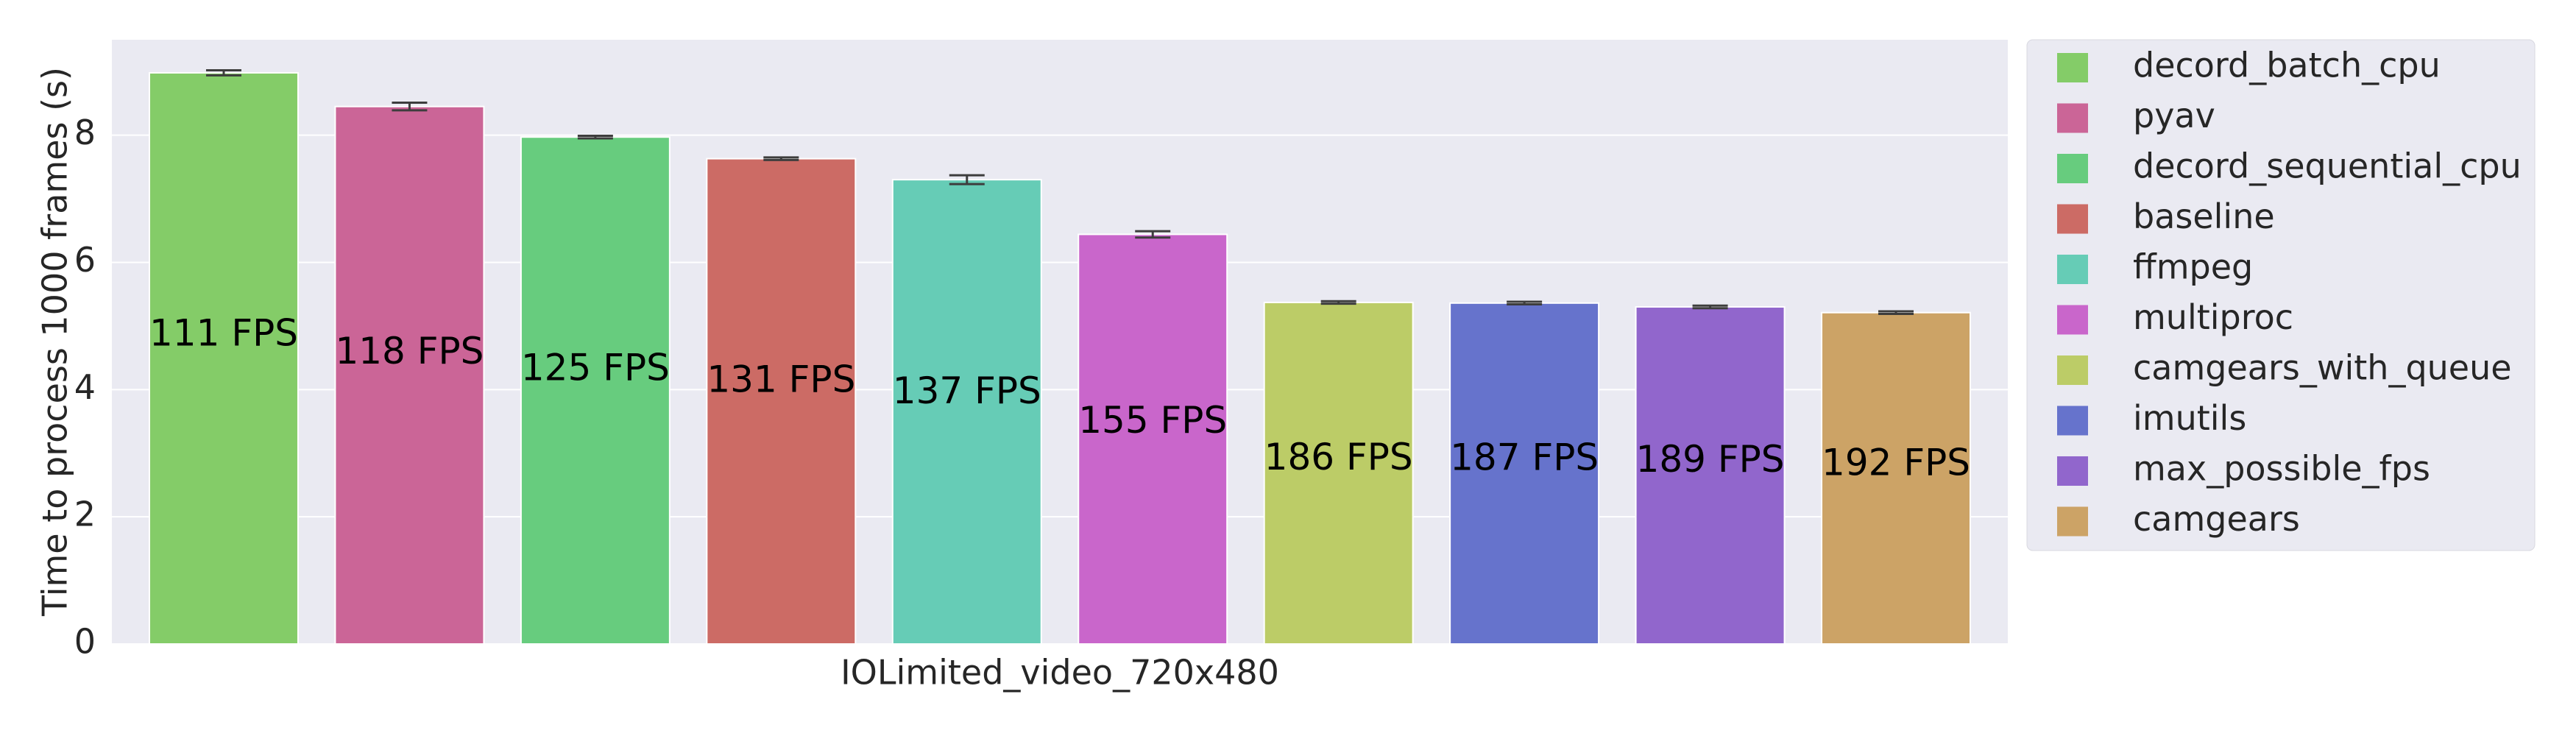  What do you see at coordinates (409, 351) in the screenshot?
I see `bar-label: 118 FPS` at bounding box center [409, 351].